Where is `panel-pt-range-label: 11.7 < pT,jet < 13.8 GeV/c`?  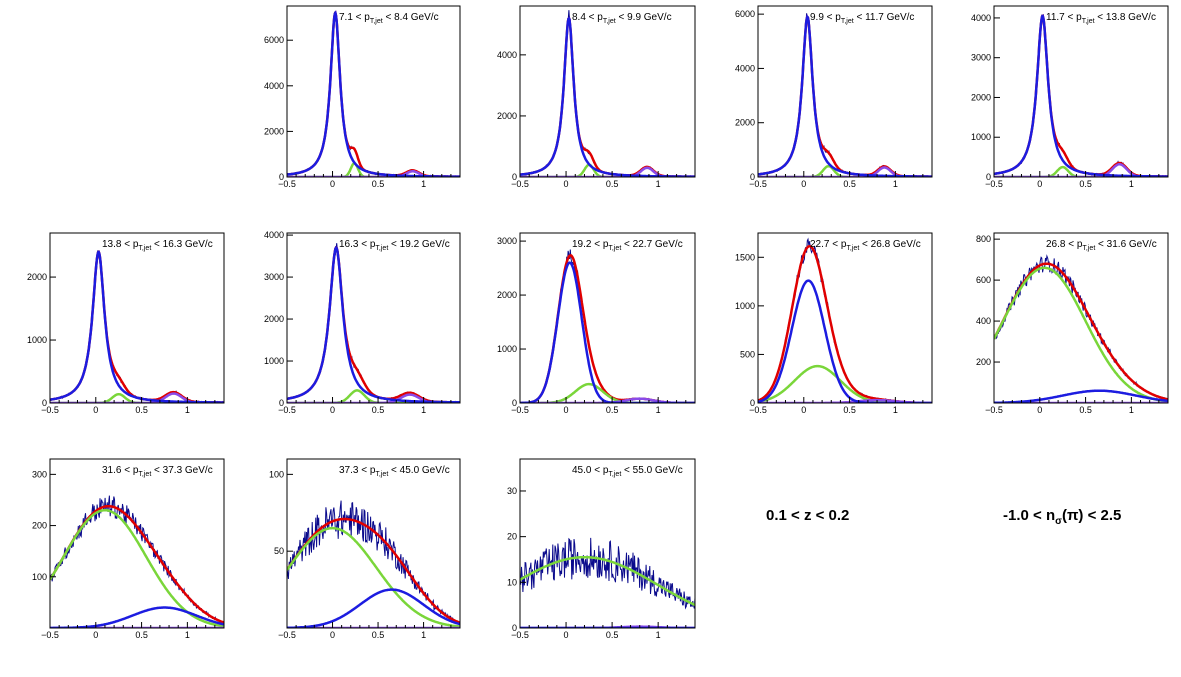 panel-pt-range-label: 11.7 < pT,jet < 13.8 GeV/c is located at coordinates (1101, 18).